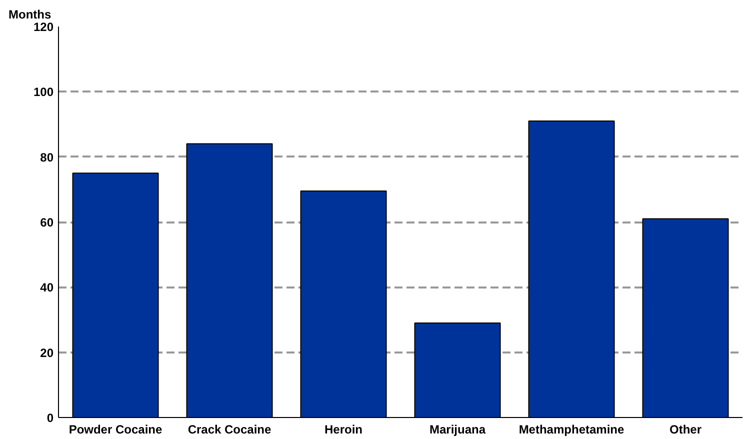  I want to click on y-tick-label: 60, so click(47, 223).